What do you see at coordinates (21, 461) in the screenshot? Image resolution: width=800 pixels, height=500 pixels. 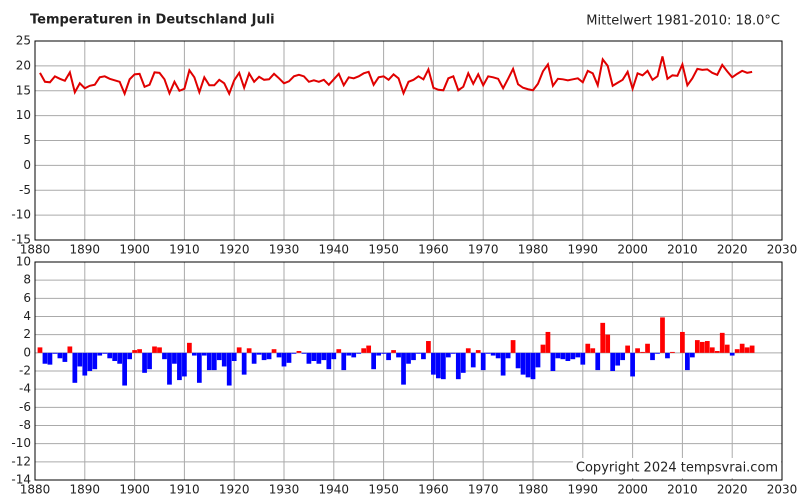 I see `y-tick-label: -12` at bounding box center [21, 461].